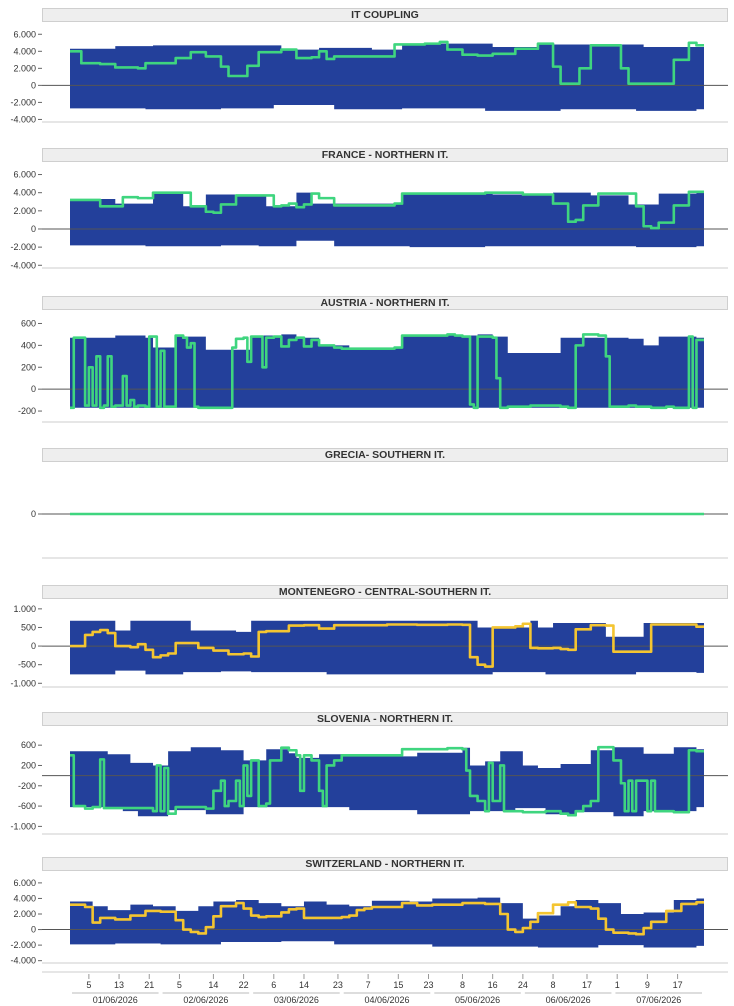 This screenshot has height=1006, width=734. Describe the element at coordinates (367, 507) in the screenshot. I see `chart-panel-grecia: GRECIA- SOUTHERN IT. 0` at that location.